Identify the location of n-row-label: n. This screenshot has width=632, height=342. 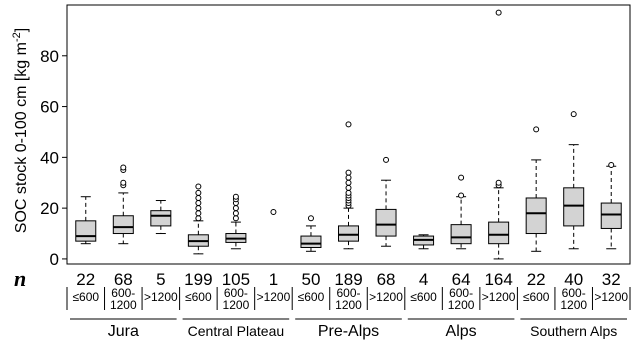
(20, 278).